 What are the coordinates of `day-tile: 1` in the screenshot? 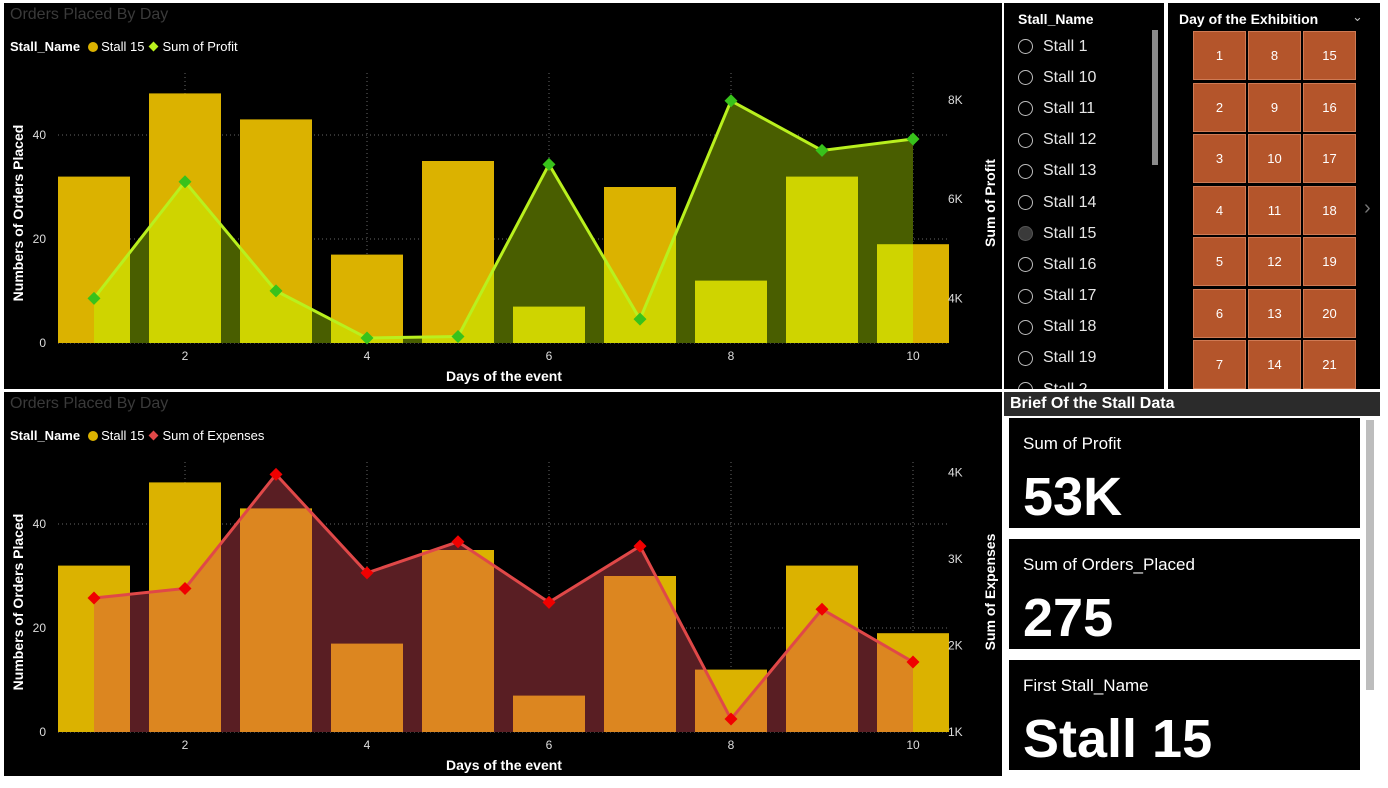 It's located at (1219, 55).